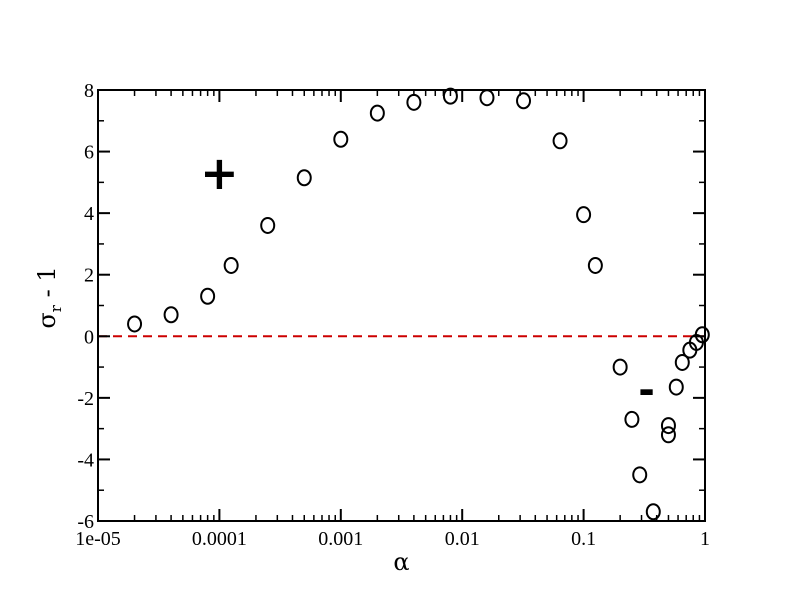 The height and width of the screenshot is (612, 792). What do you see at coordinates (85, 399) in the screenshot?
I see `y-tick-label: -2` at bounding box center [85, 399].